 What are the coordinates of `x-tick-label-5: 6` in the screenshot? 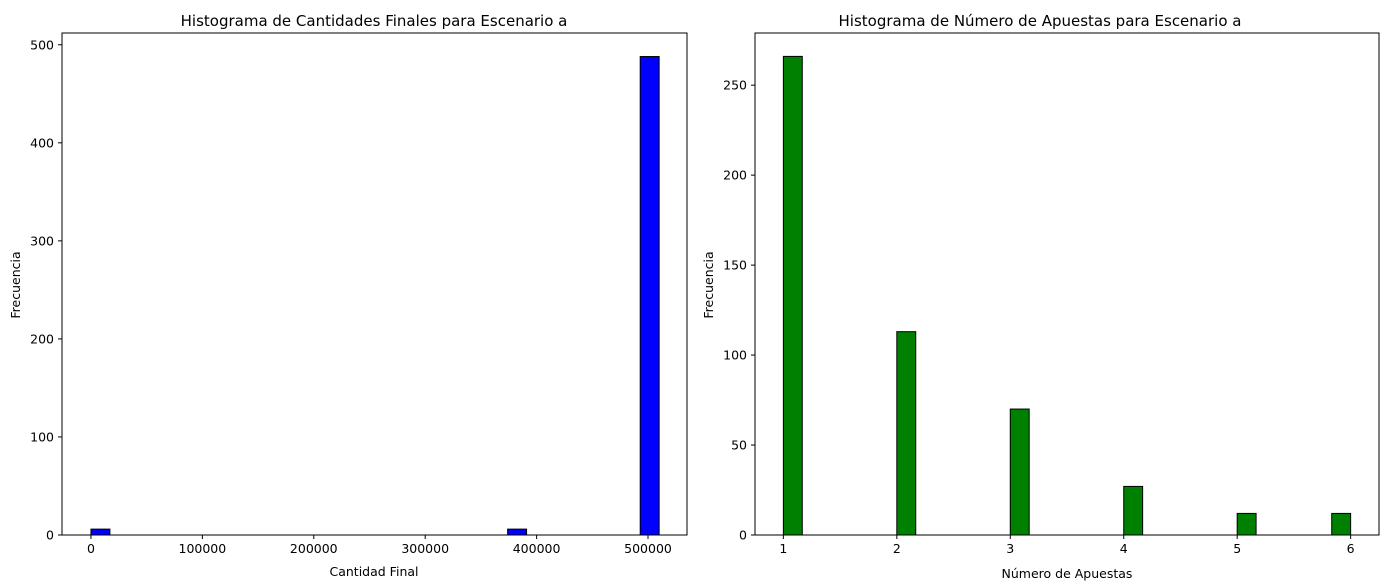 It's located at (1351, 548).